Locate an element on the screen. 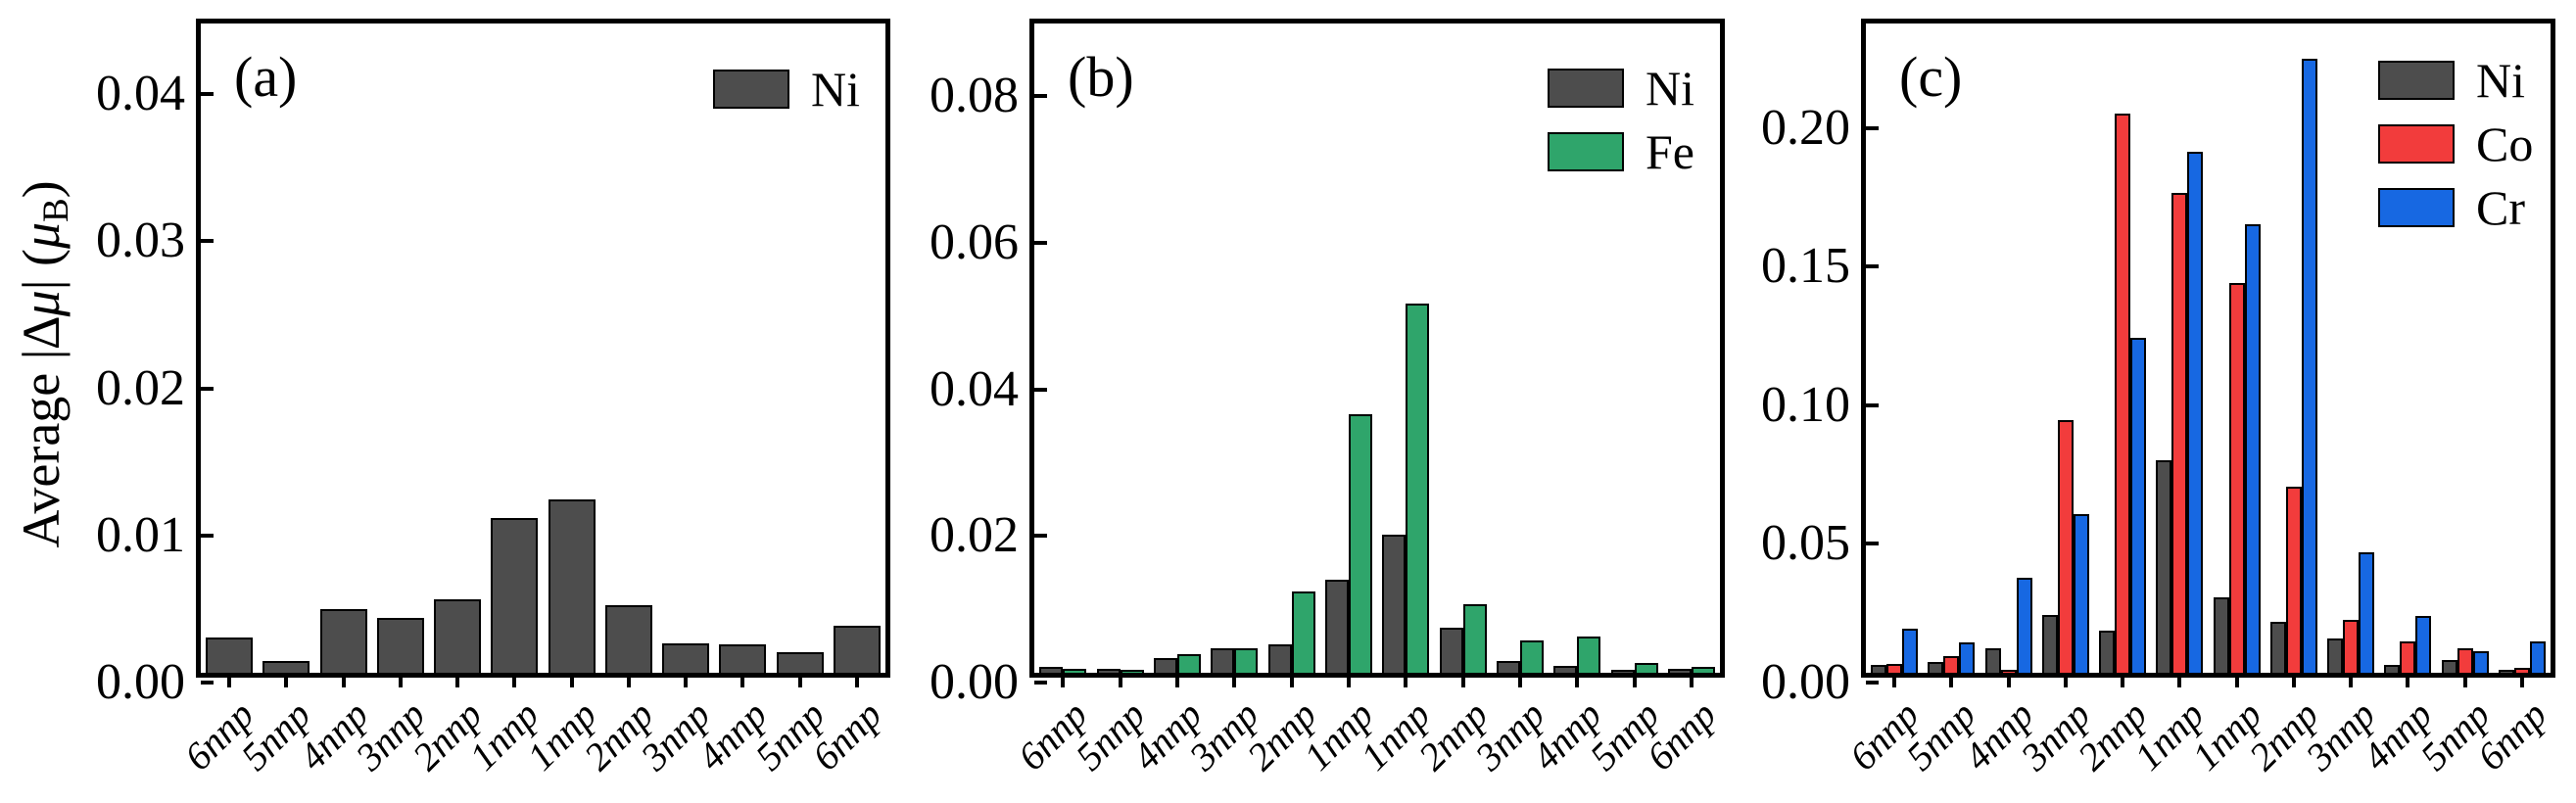 The height and width of the screenshot is (803, 2576). bar-fe-5nnp is located at coordinates (1132, 671).